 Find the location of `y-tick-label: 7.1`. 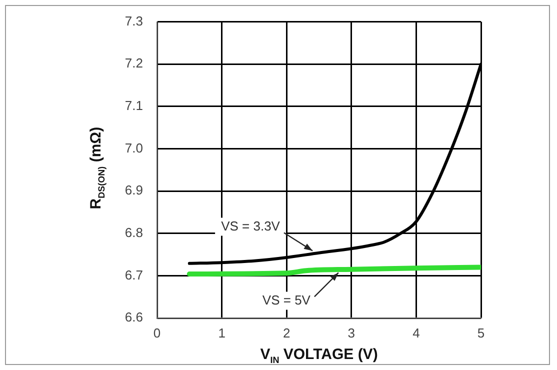

y-tick-label: 7.1 is located at coordinates (133, 106).